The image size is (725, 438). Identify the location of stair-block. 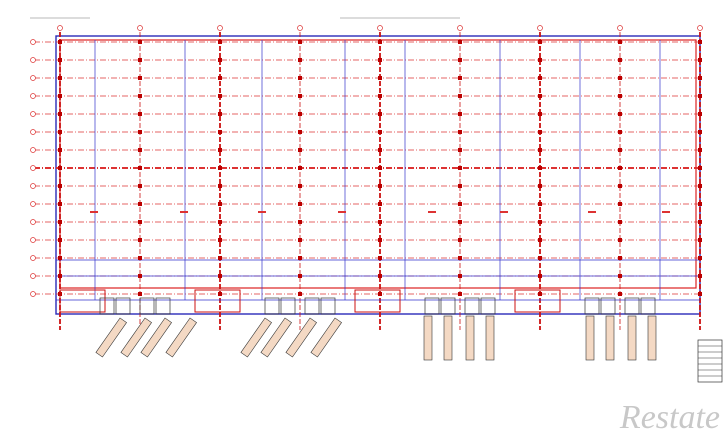
(82, 301).